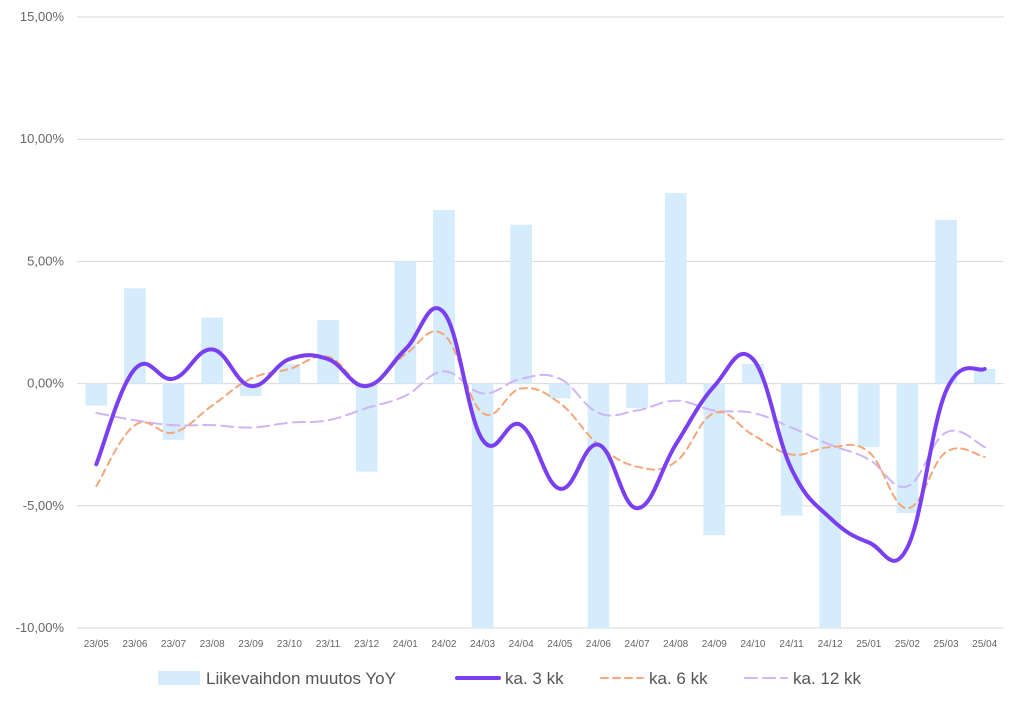 Image resolution: width=1024 pixels, height=713 pixels. What do you see at coordinates (301, 678) in the screenshot?
I see `legend-label: Liikevaihdon muutos YoY` at bounding box center [301, 678].